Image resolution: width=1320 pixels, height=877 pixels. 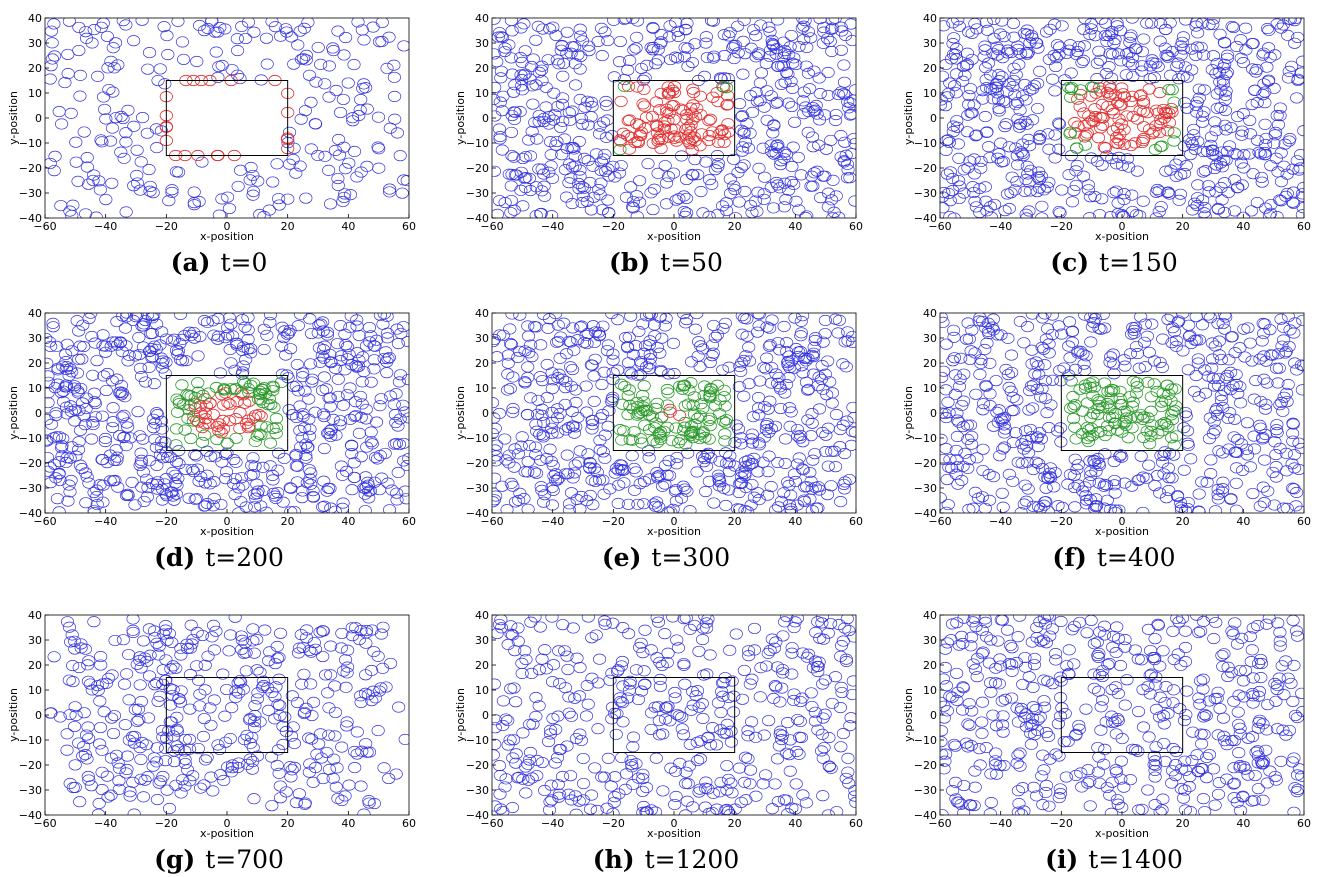 What do you see at coordinates (1122, 226) in the screenshot?
I see `x-tick-label: 0` at bounding box center [1122, 226].